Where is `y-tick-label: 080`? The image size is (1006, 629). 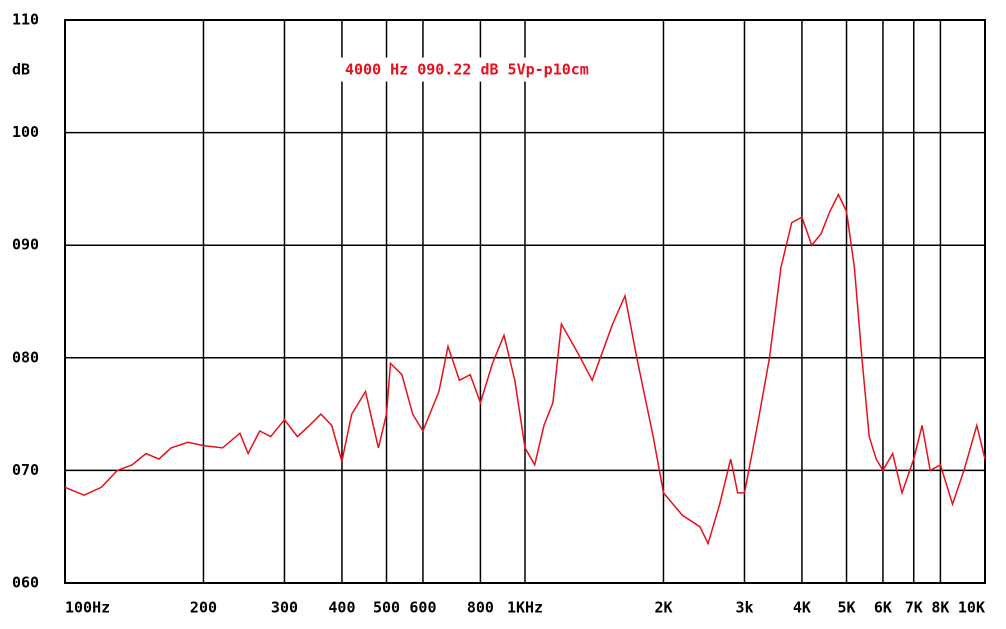 y-tick-label: 080 is located at coordinates (25, 357).